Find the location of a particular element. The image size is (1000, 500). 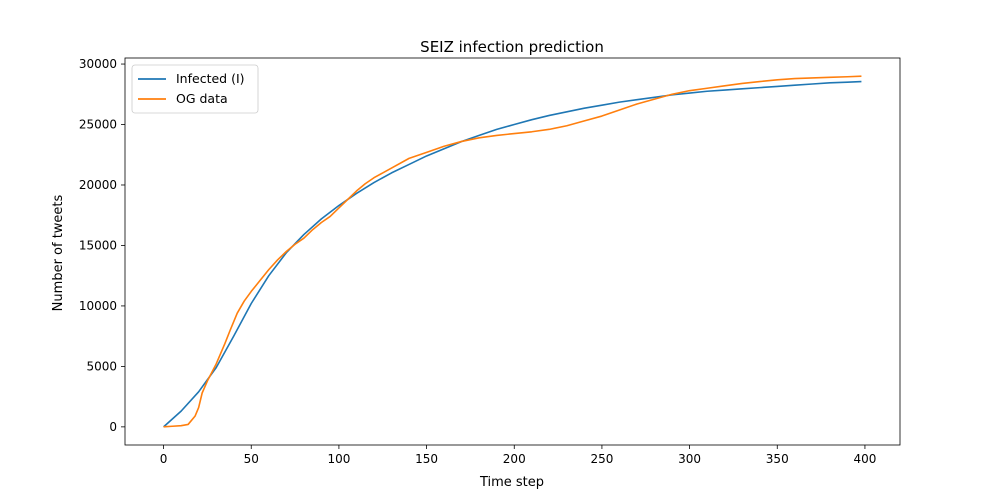

y-axis: 0 5000 10000 15000 20000 25000 30000 is located at coordinates (102, 245).